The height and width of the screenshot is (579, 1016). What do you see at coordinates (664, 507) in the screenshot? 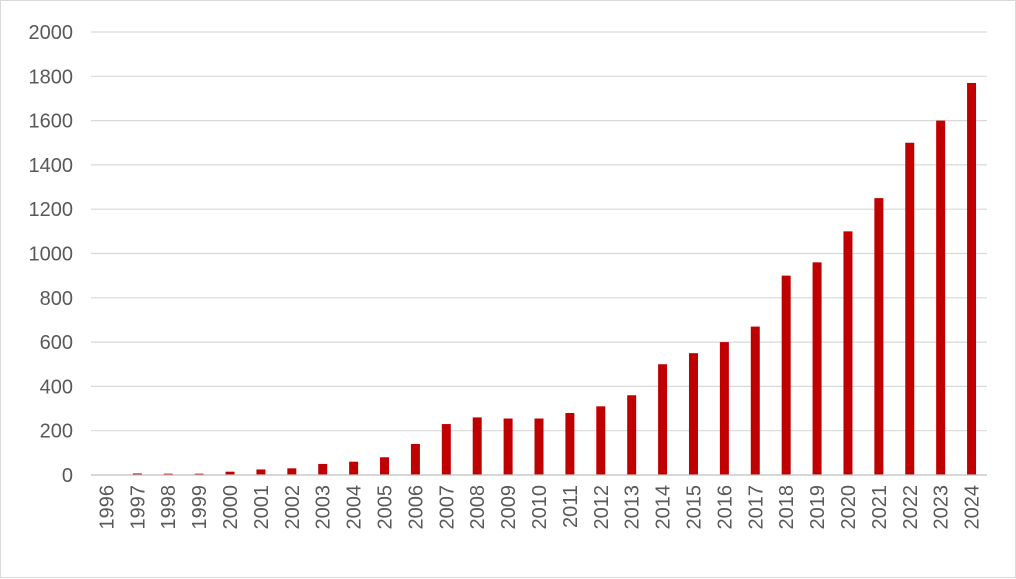
I see `x-tick-label: 2014` at bounding box center [664, 507].